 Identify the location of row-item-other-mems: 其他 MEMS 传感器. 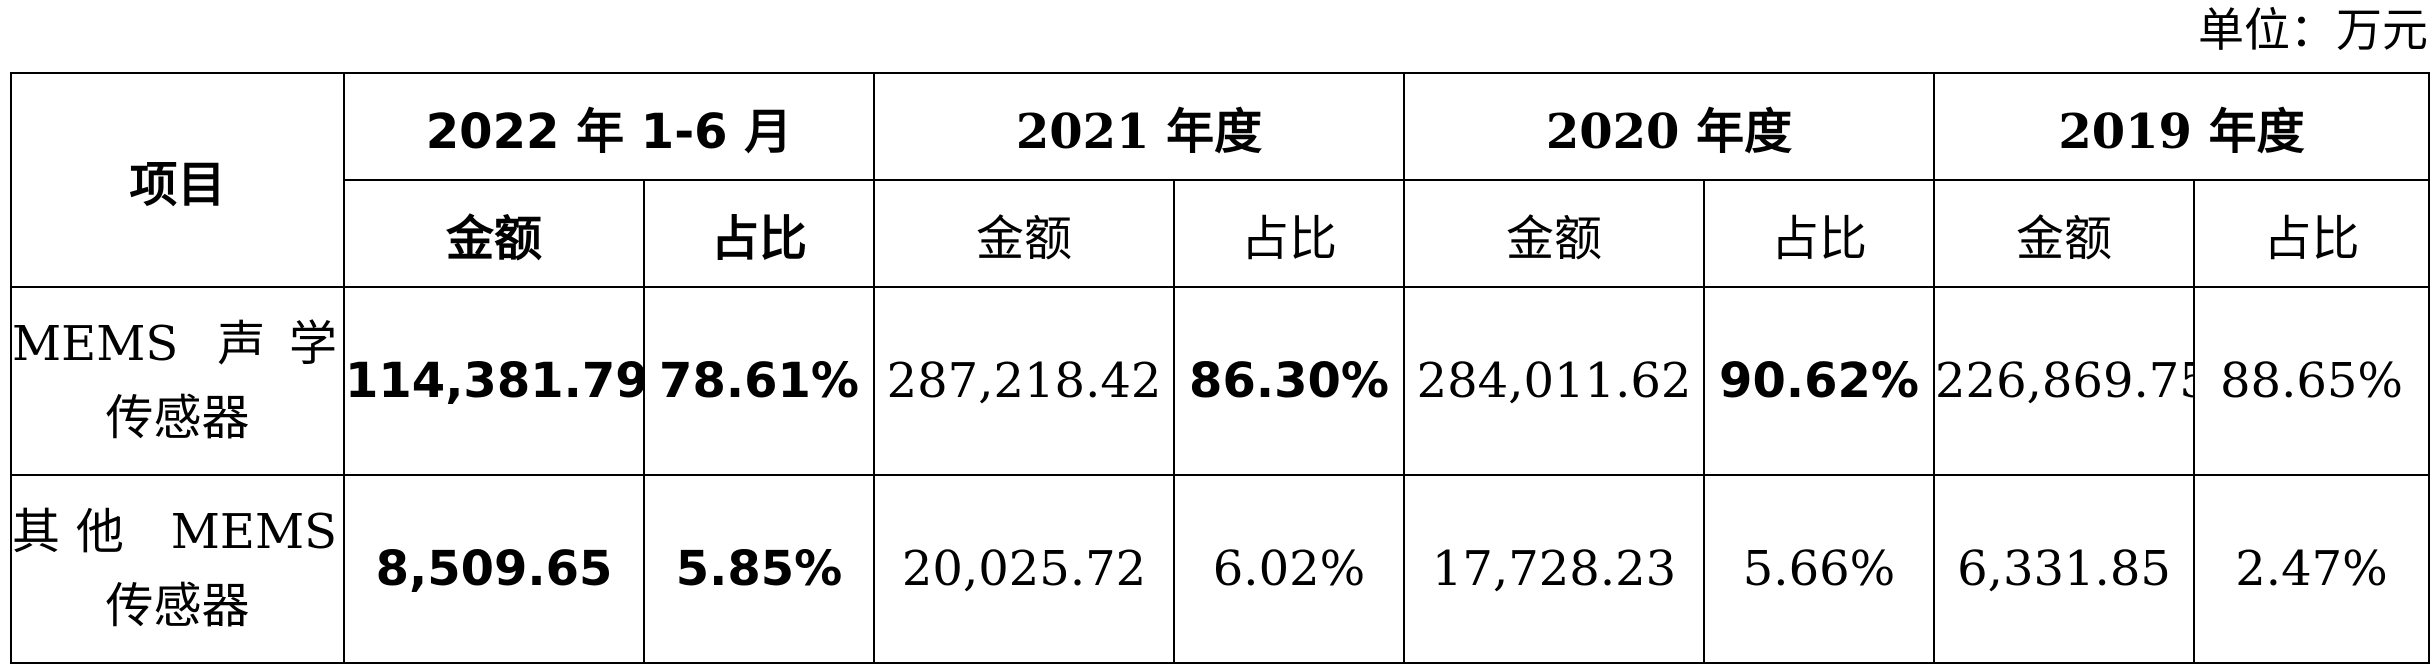
(177, 569).